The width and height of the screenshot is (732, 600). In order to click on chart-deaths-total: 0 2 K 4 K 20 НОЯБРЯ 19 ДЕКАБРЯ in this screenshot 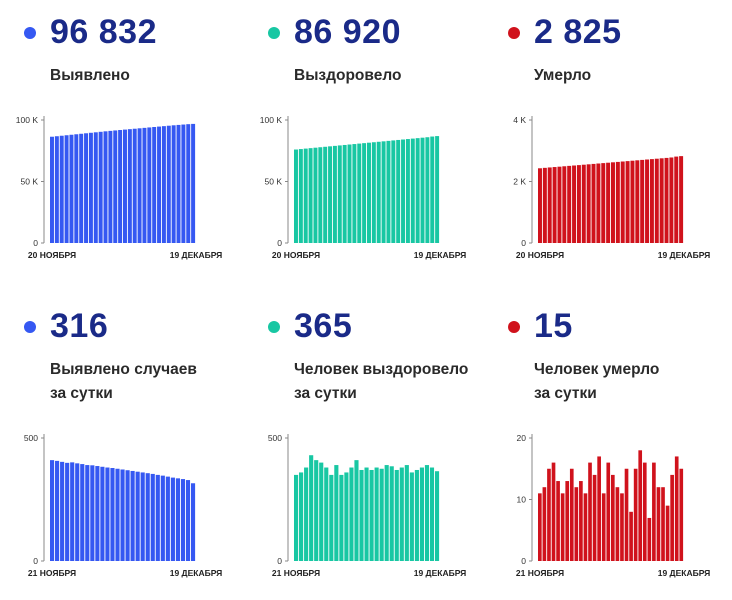, I will do `click(612, 187)`.